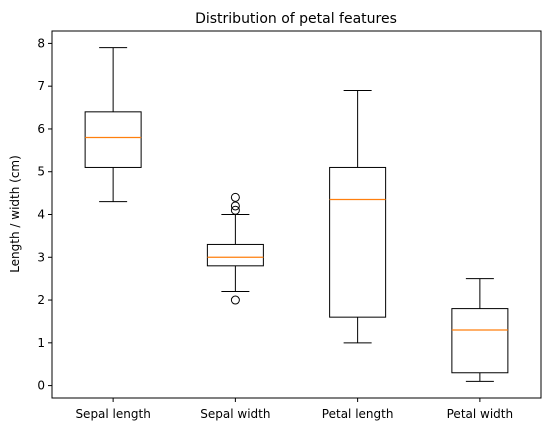 The height and width of the screenshot is (433, 554). I want to click on y-tick-label: 6, so click(41, 129).